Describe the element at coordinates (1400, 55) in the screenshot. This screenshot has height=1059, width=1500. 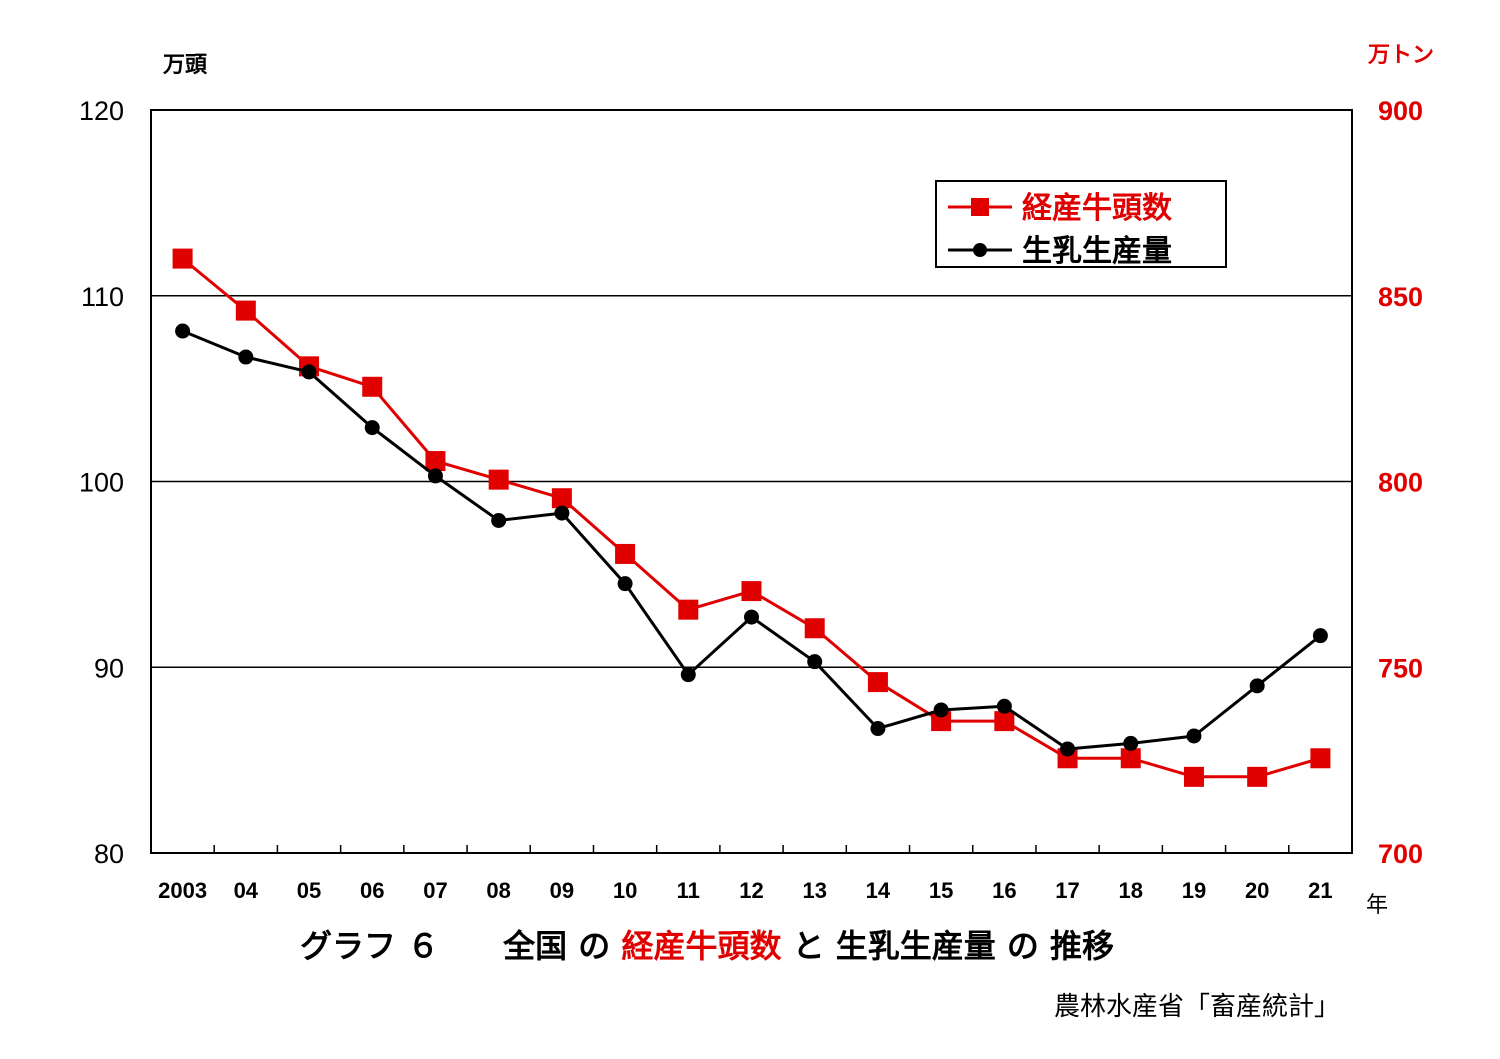
I see `y-right-unit: 万トン` at that location.